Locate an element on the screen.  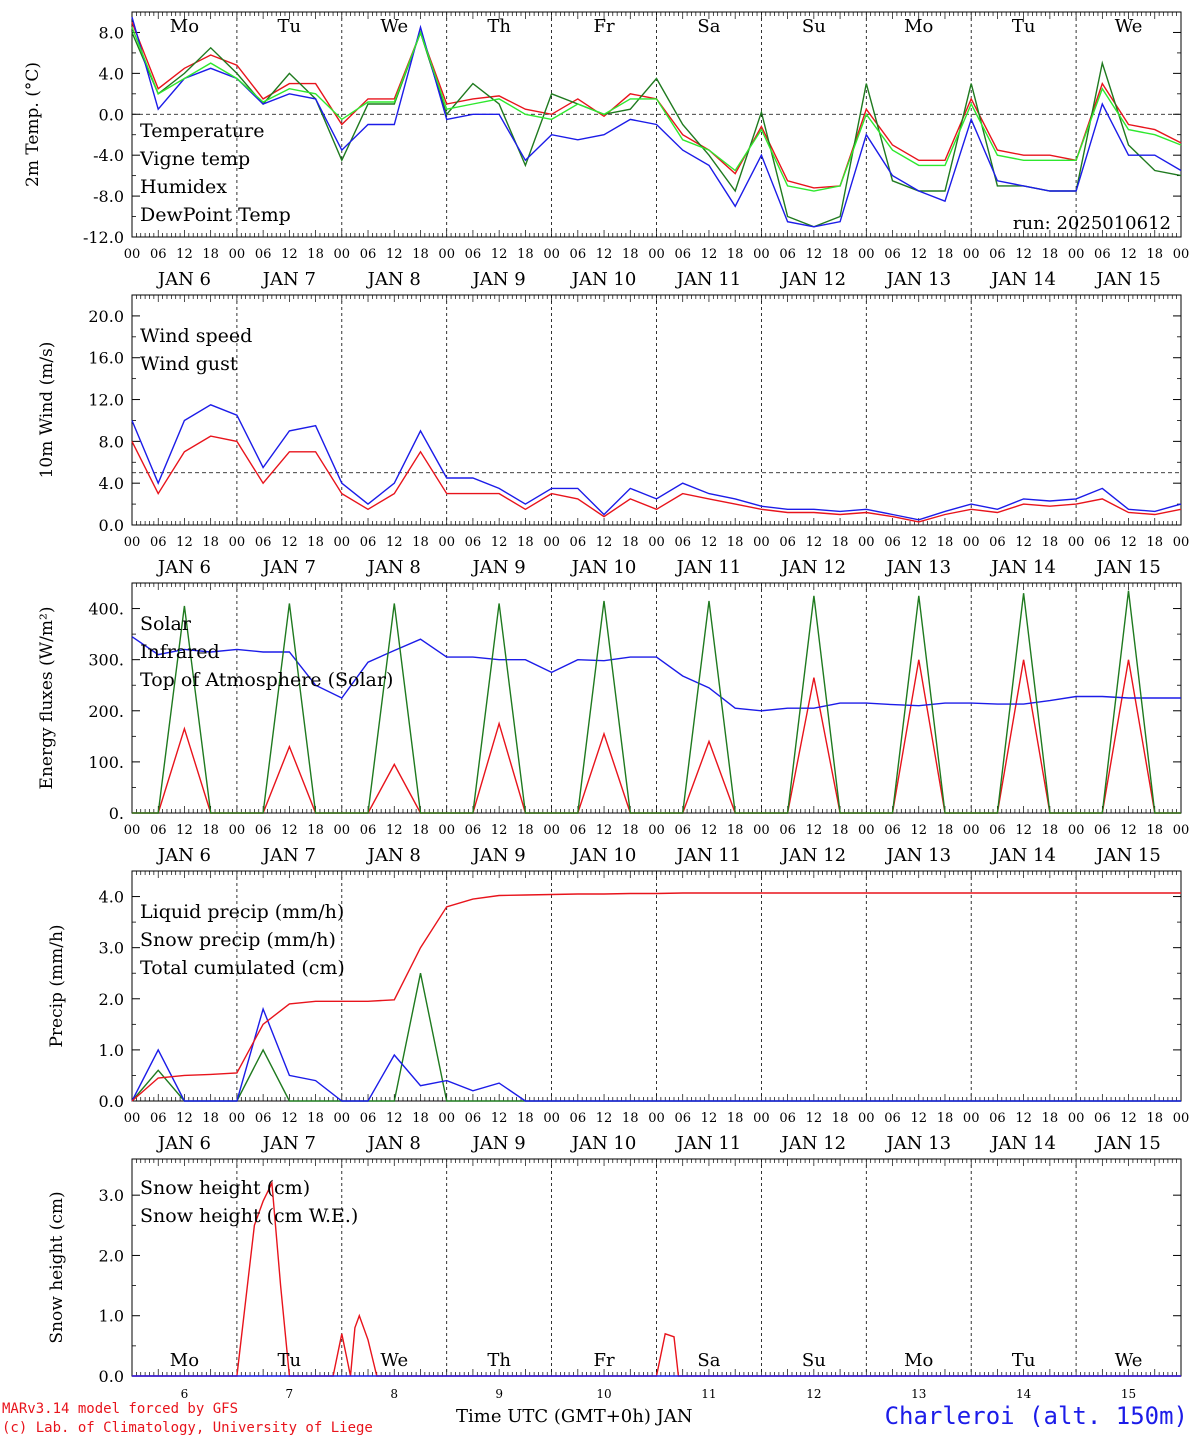
y-tick-label: -8.0 is located at coordinates (108, 196).